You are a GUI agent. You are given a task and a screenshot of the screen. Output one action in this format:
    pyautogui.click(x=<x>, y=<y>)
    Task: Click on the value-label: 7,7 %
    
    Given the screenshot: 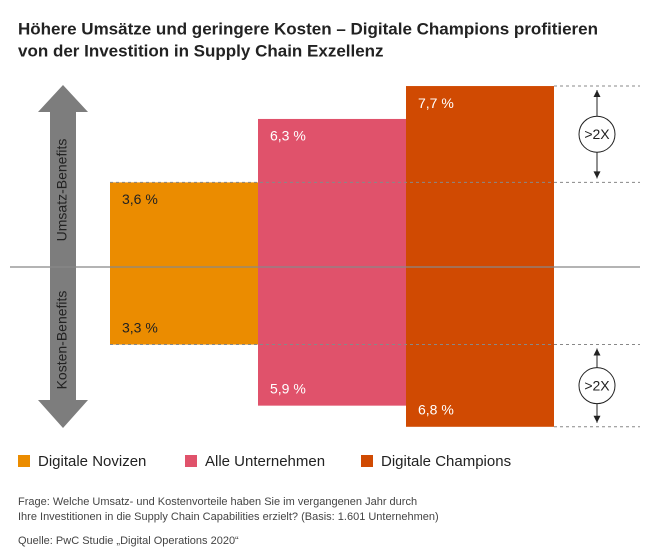 What is the action you would take?
    pyautogui.click(x=436, y=103)
    